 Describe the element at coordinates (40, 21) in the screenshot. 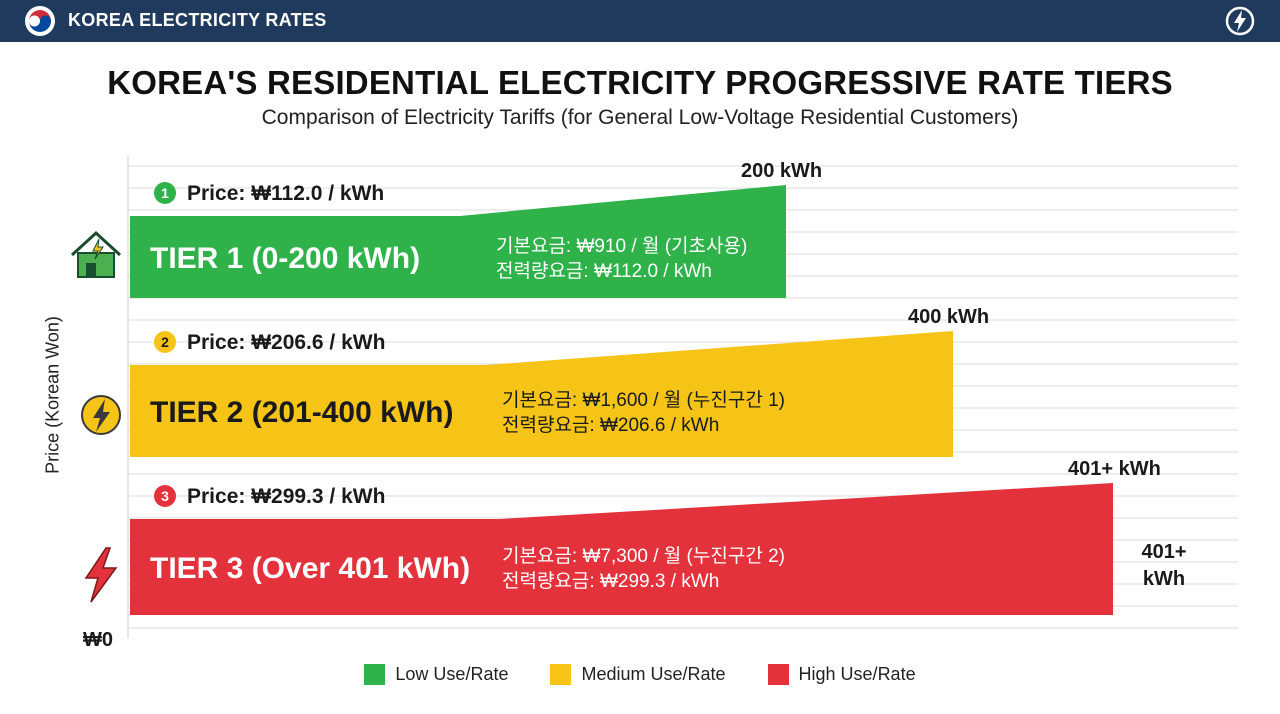

I see `taegeuk-icon` at that location.